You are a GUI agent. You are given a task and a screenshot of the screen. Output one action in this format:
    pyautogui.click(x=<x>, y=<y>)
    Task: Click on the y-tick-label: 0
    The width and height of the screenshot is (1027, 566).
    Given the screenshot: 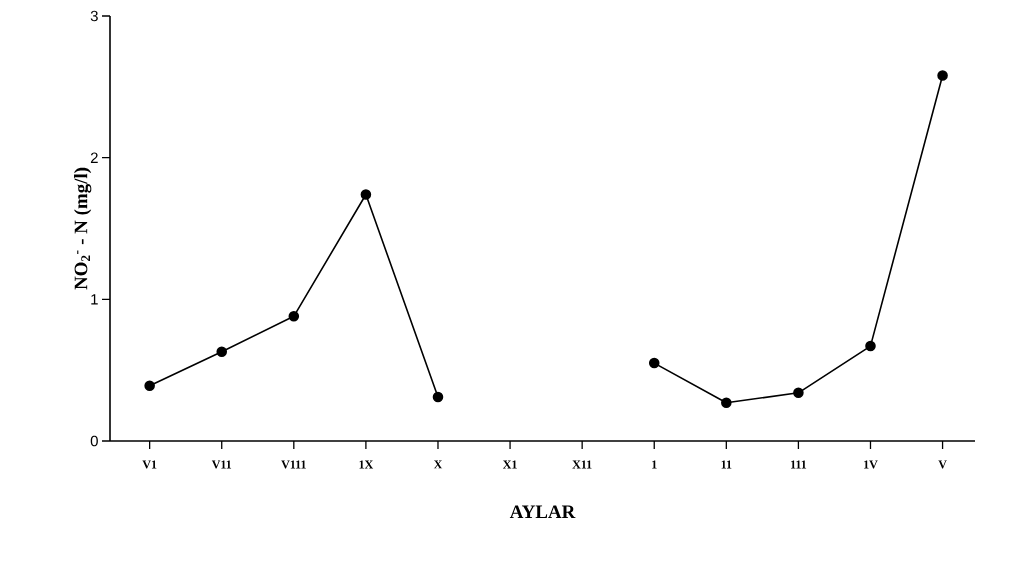 What is the action you would take?
    pyautogui.click(x=94, y=441)
    